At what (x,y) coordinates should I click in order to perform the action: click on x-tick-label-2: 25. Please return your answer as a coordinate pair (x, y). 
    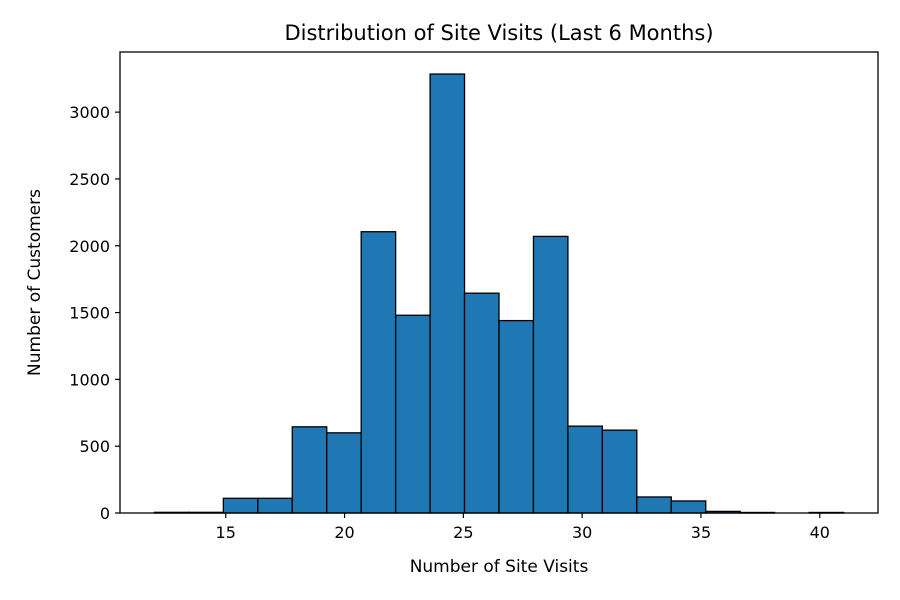
    Looking at the image, I should click on (463, 532).